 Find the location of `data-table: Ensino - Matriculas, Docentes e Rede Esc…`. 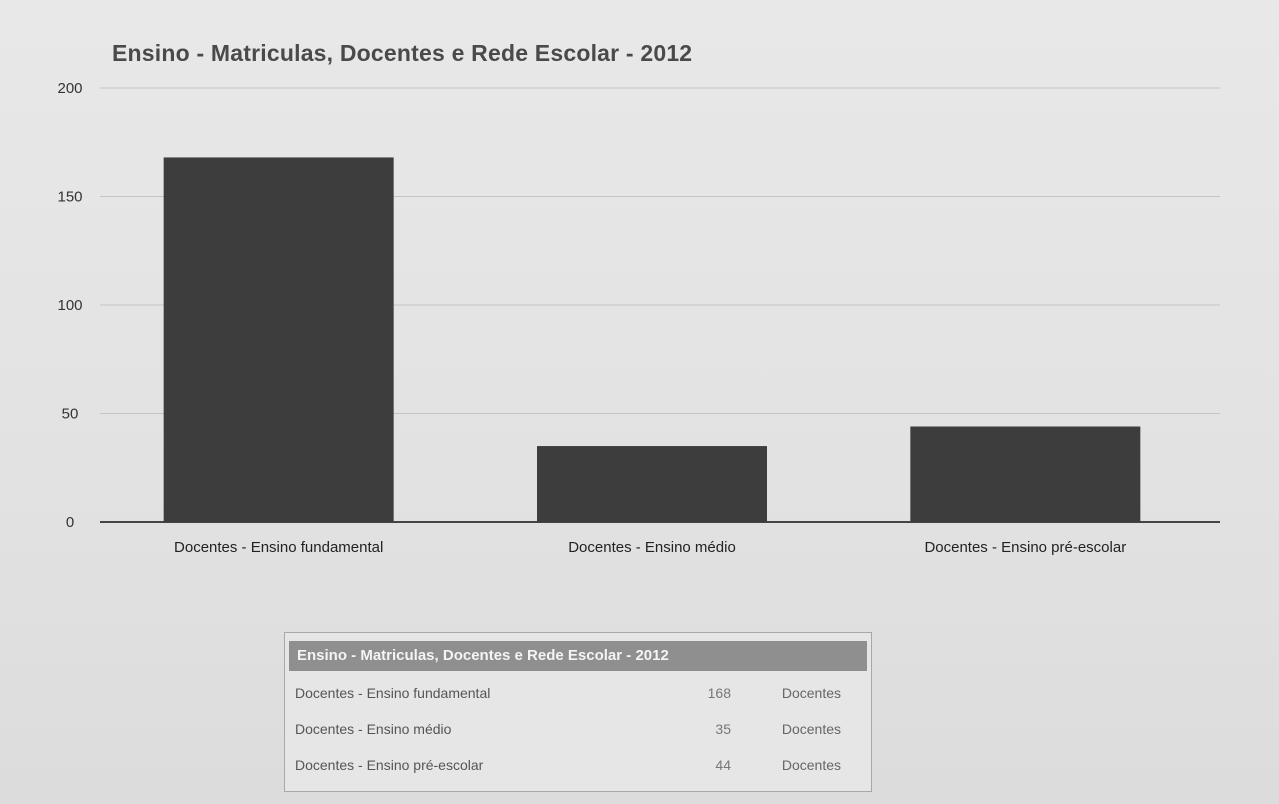

data-table: Ensino - Matriculas, Docentes e Rede Esc… is located at coordinates (578, 712).